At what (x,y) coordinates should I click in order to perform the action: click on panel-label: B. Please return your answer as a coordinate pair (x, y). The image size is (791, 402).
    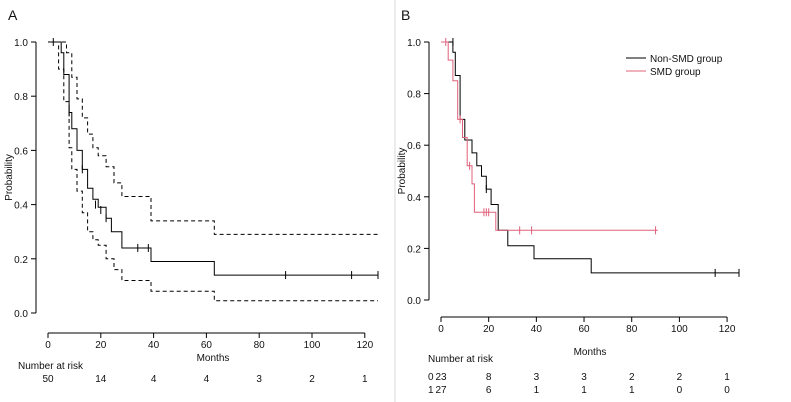
    Looking at the image, I should click on (405, 15).